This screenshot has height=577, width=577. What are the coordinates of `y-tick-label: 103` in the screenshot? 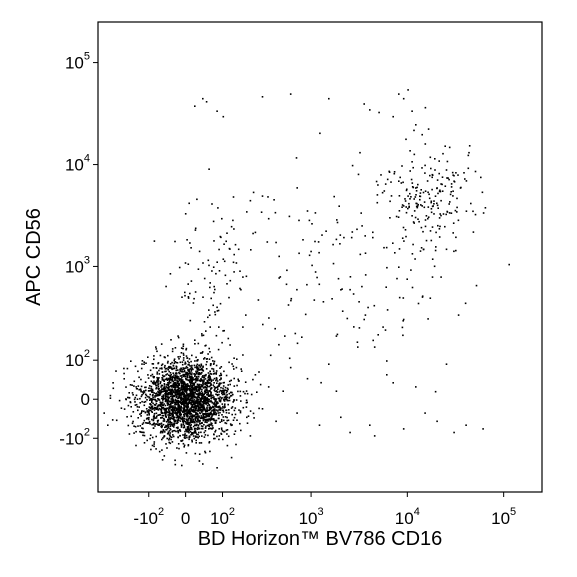 It's located at (77, 265).